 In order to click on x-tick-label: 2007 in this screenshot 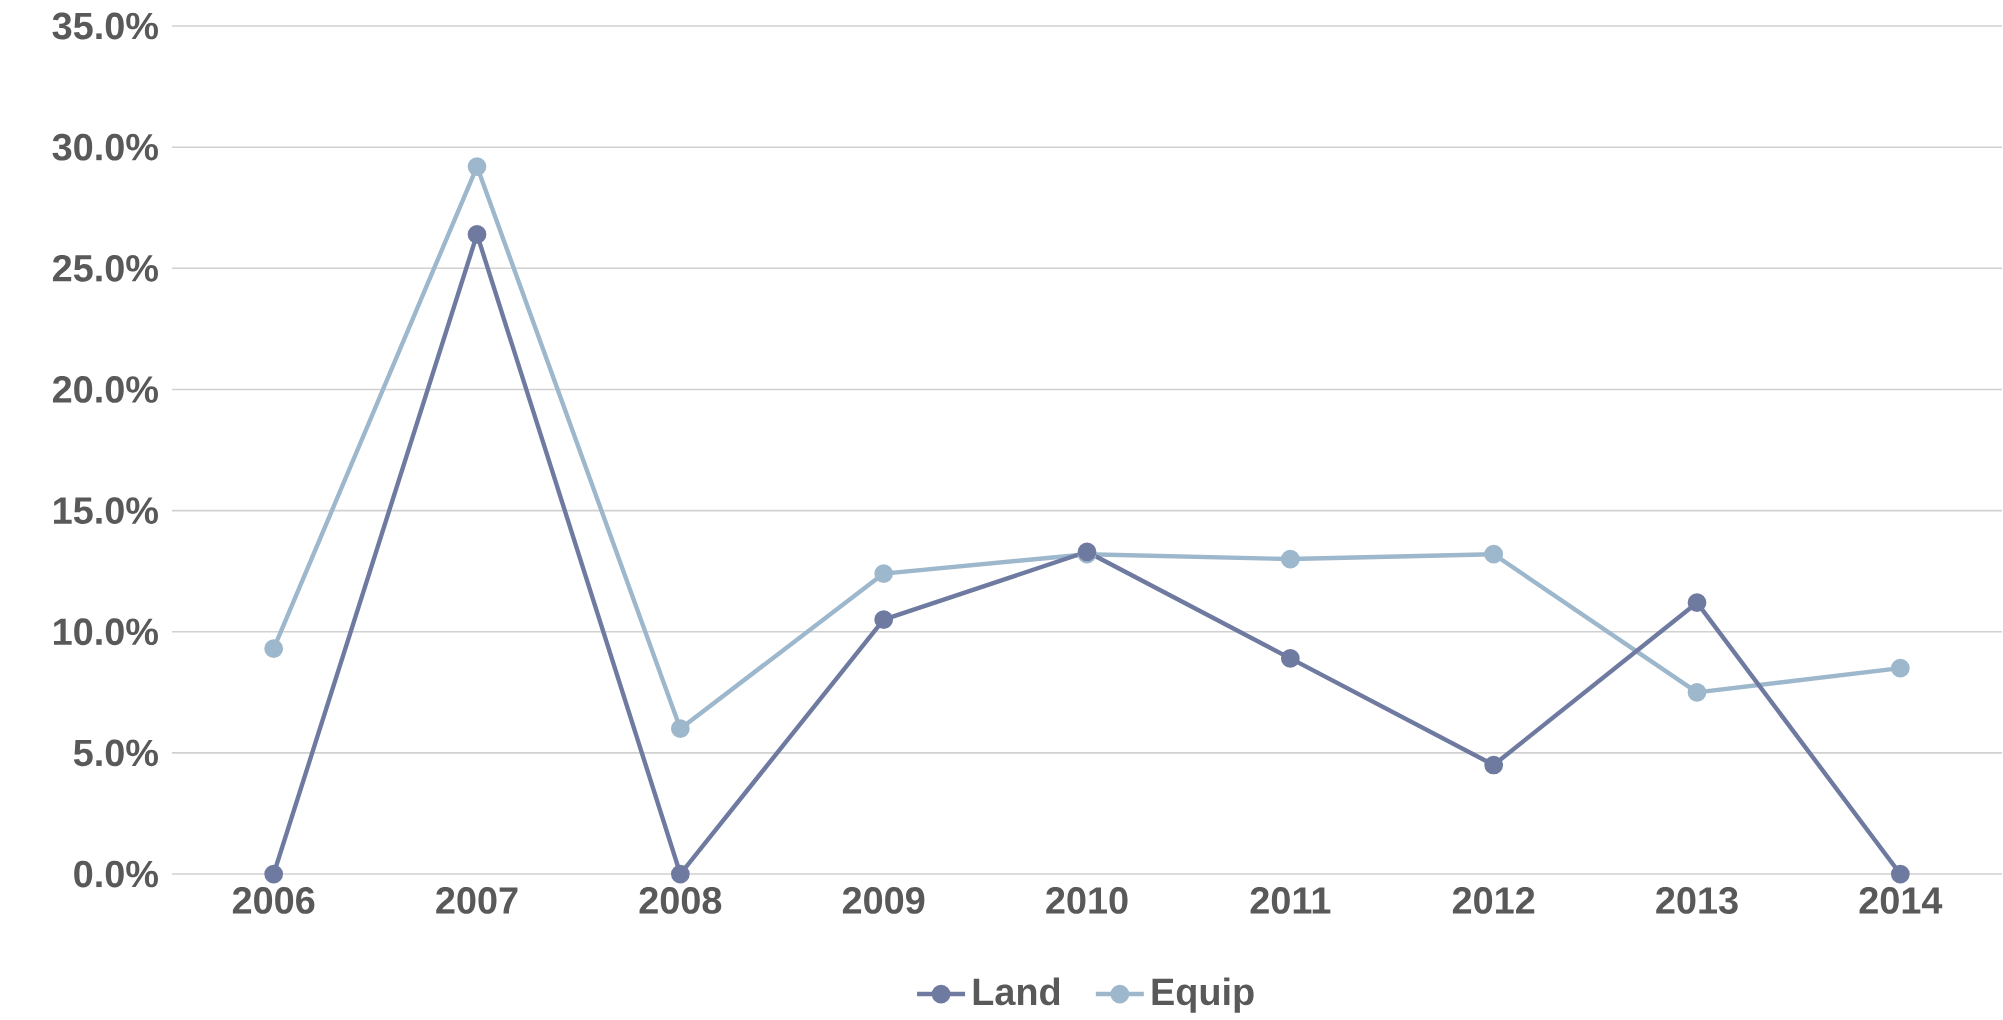, I will do `click(477, 900)`.